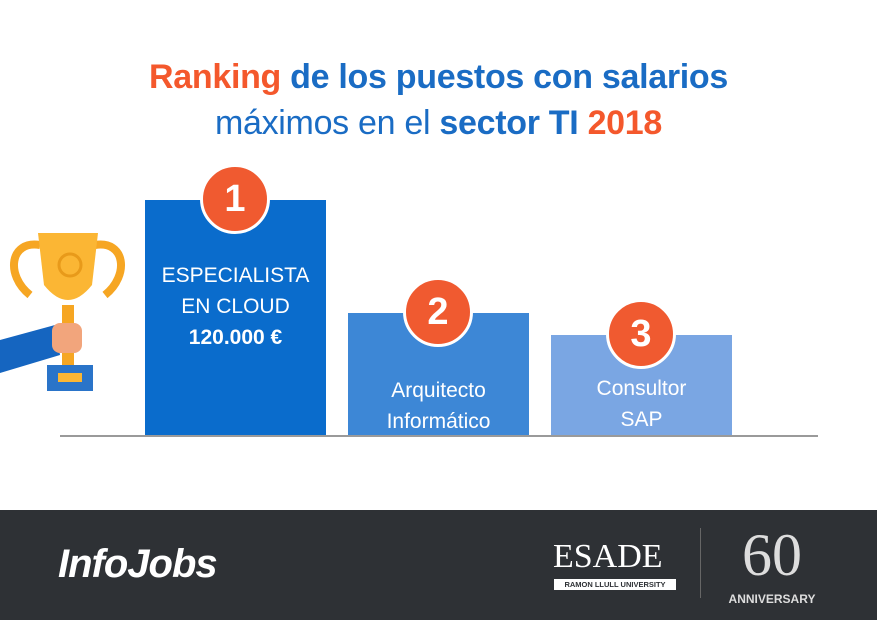 The width and height of the screenshot is (877, 620). What do you see at coordinates (772, 555) in the screenshot?
I see `anniversary-number: 60` at bounding box center [772, 555].